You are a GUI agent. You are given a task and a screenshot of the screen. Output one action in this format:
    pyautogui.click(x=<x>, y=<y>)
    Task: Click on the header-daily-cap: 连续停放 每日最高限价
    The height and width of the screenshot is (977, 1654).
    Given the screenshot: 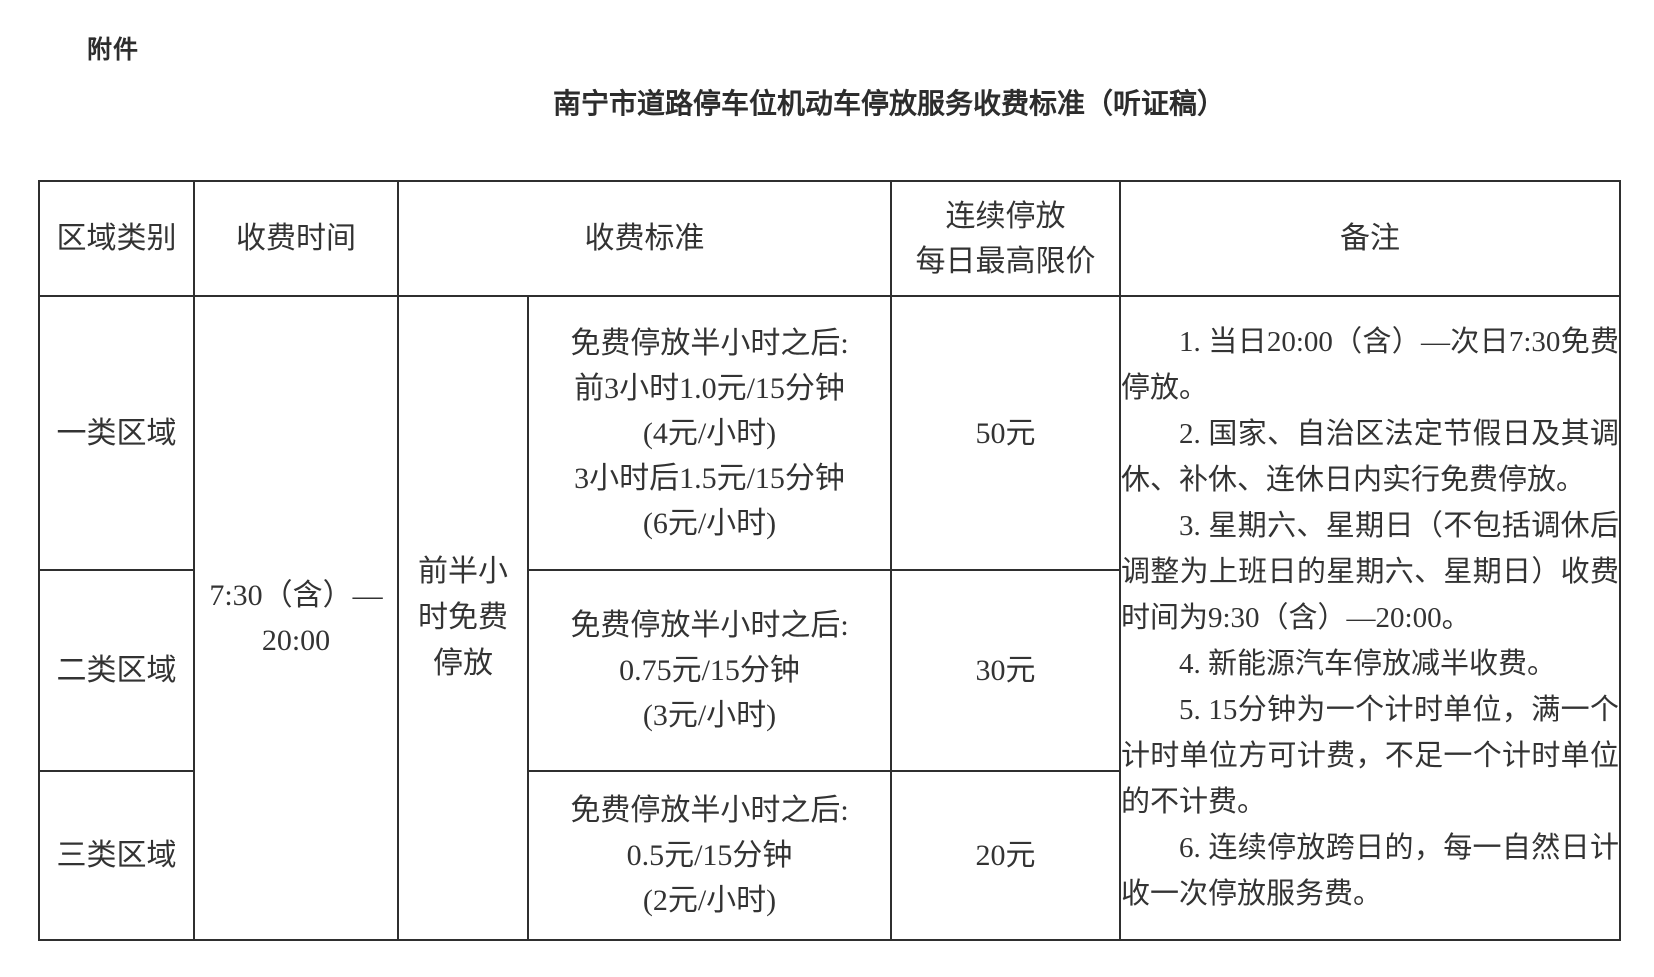 What is the action you would take?
    pyautogui.click(x=1005, y=238)
    